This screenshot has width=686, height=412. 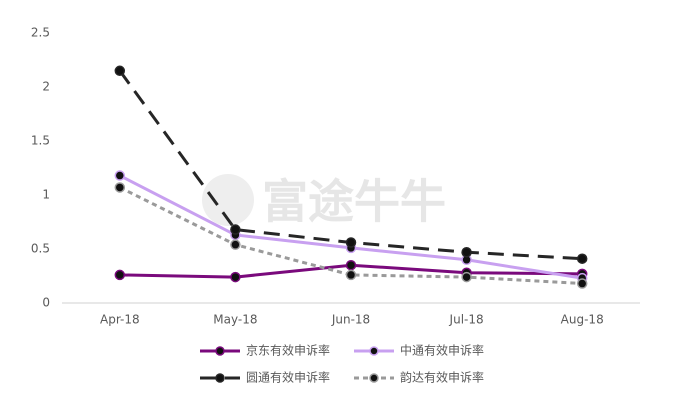 What do you see at coordinates (466, 320) in the screenshot?
I see `x-tick-label: Jul-18` at bounding box center [466, 320].